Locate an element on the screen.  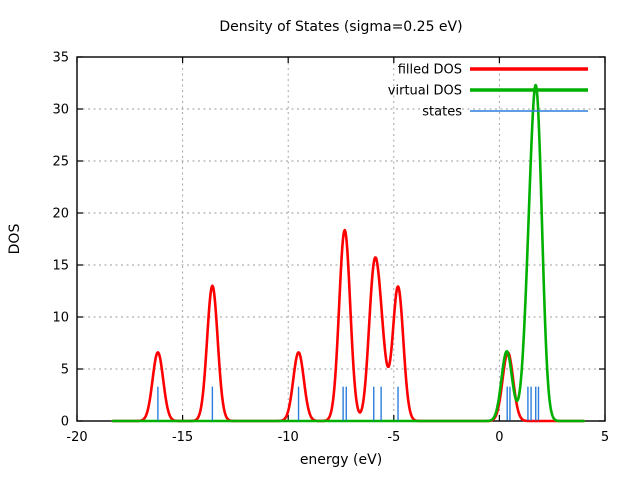
legend-item-filled_dos: filled DOS is located at coordinates (493, 70).